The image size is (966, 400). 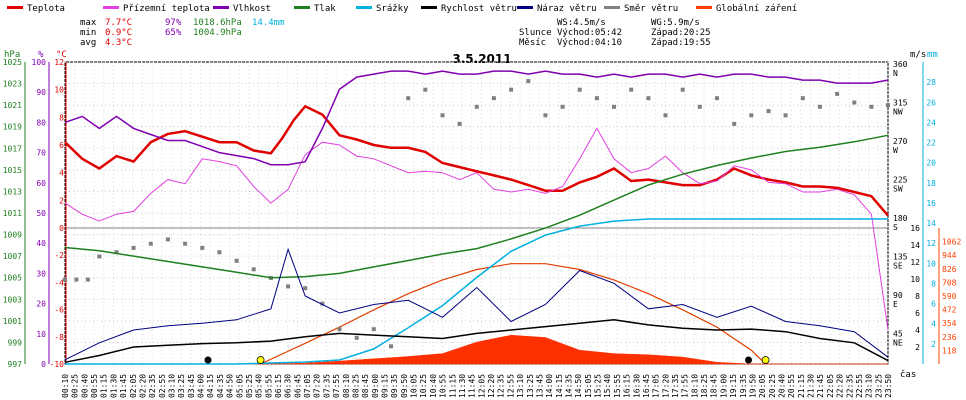 I want to click on x-tick-label: 02:20, so click(x=142, y=386).